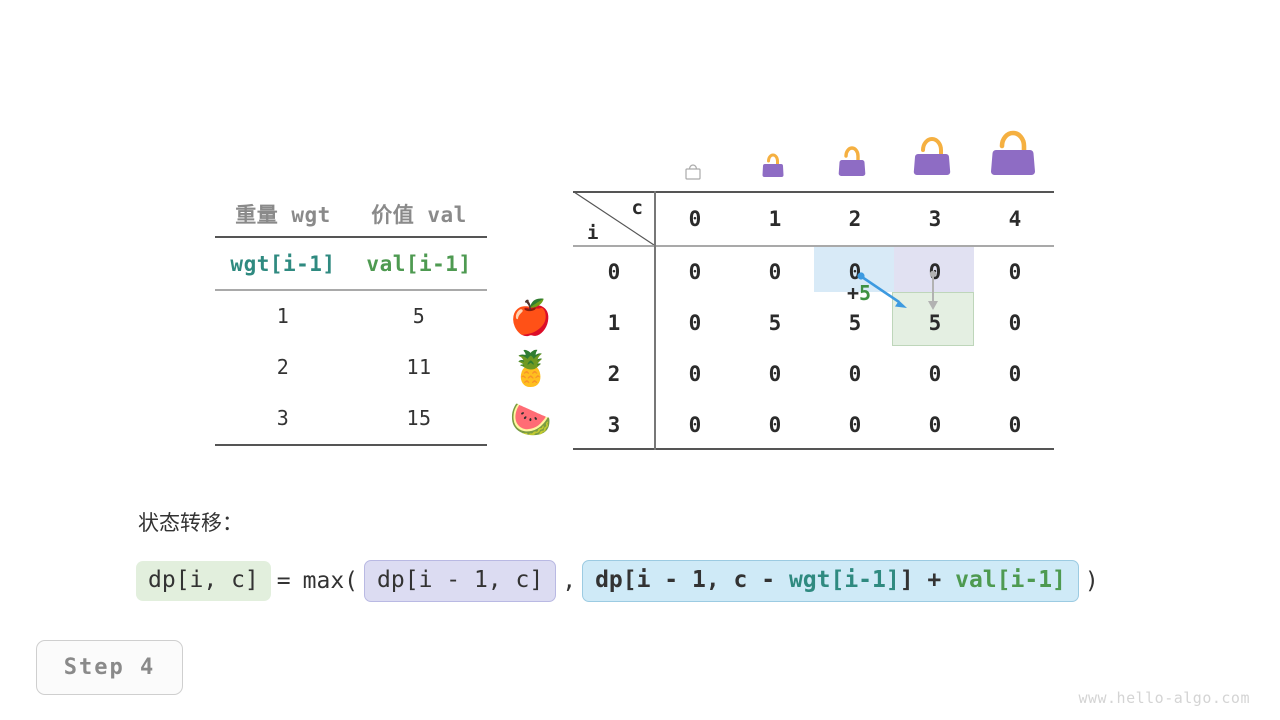  I want to click on formula-option-take: dp[i - 1, c - wgt[i-1]] + val[i-1], so click(830, 581).